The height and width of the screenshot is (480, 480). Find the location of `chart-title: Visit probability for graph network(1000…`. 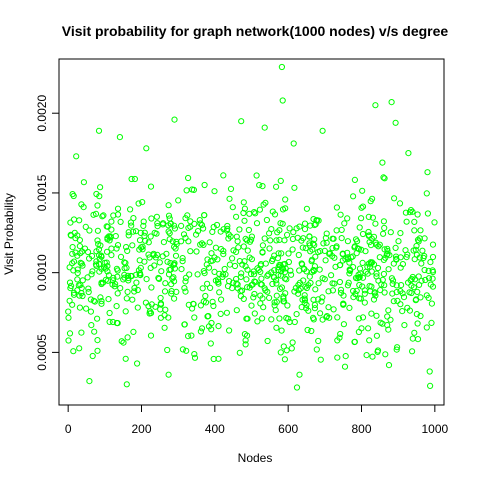

chart-title: Visit probability for graph network(1000… is located at coordinates (255, 31).